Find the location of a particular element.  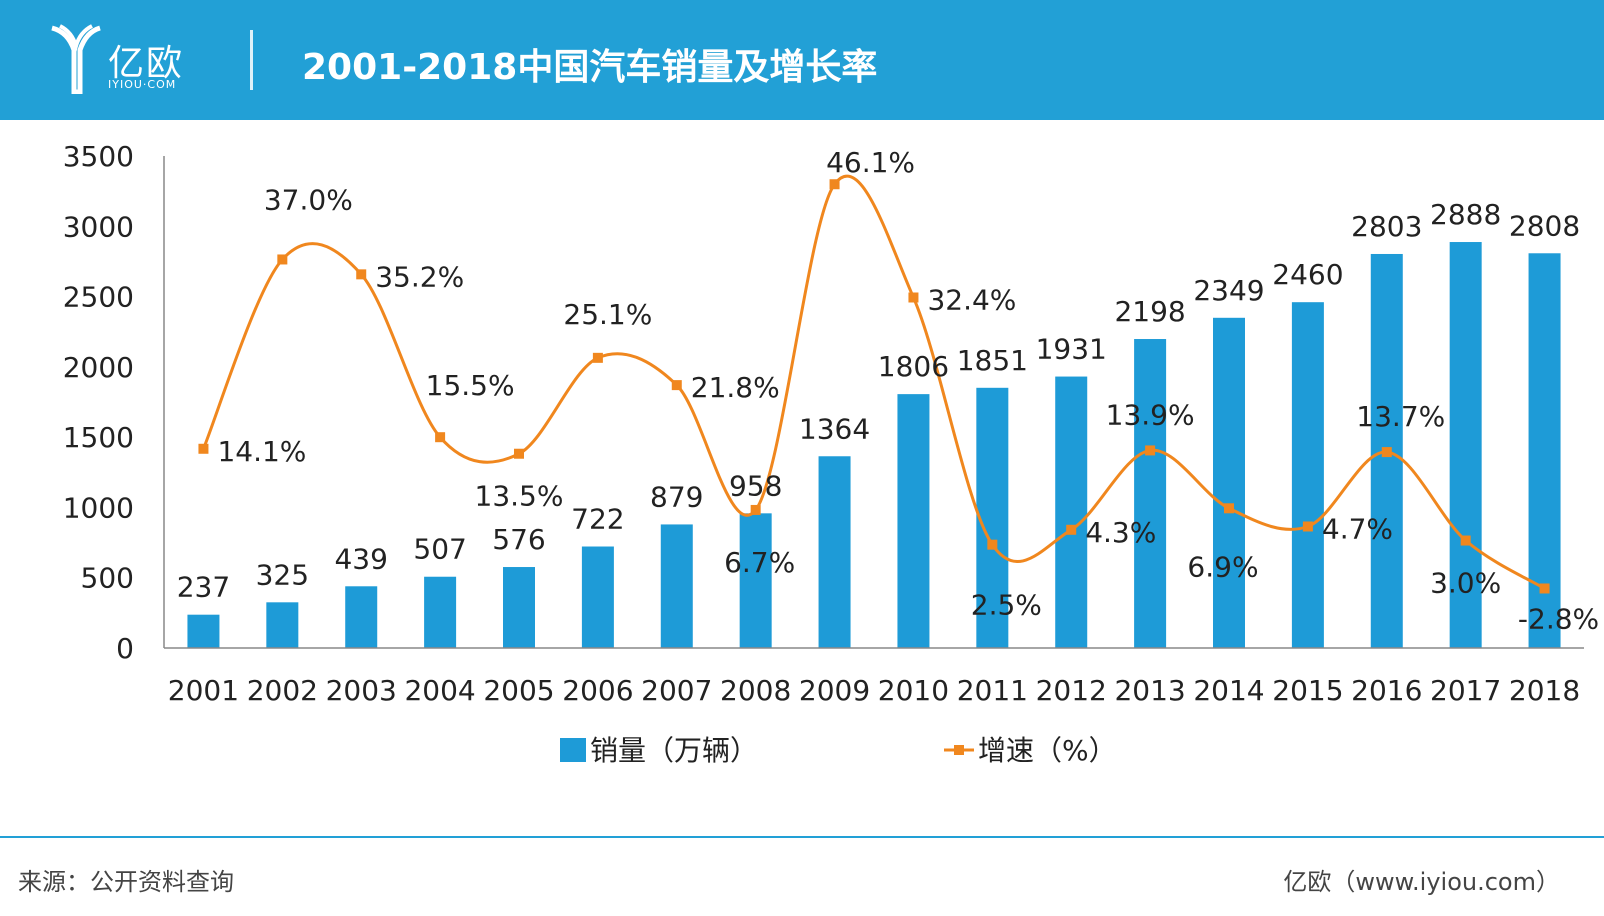

growth-value-label: 13.9% is located at coordinates (1150, 414).